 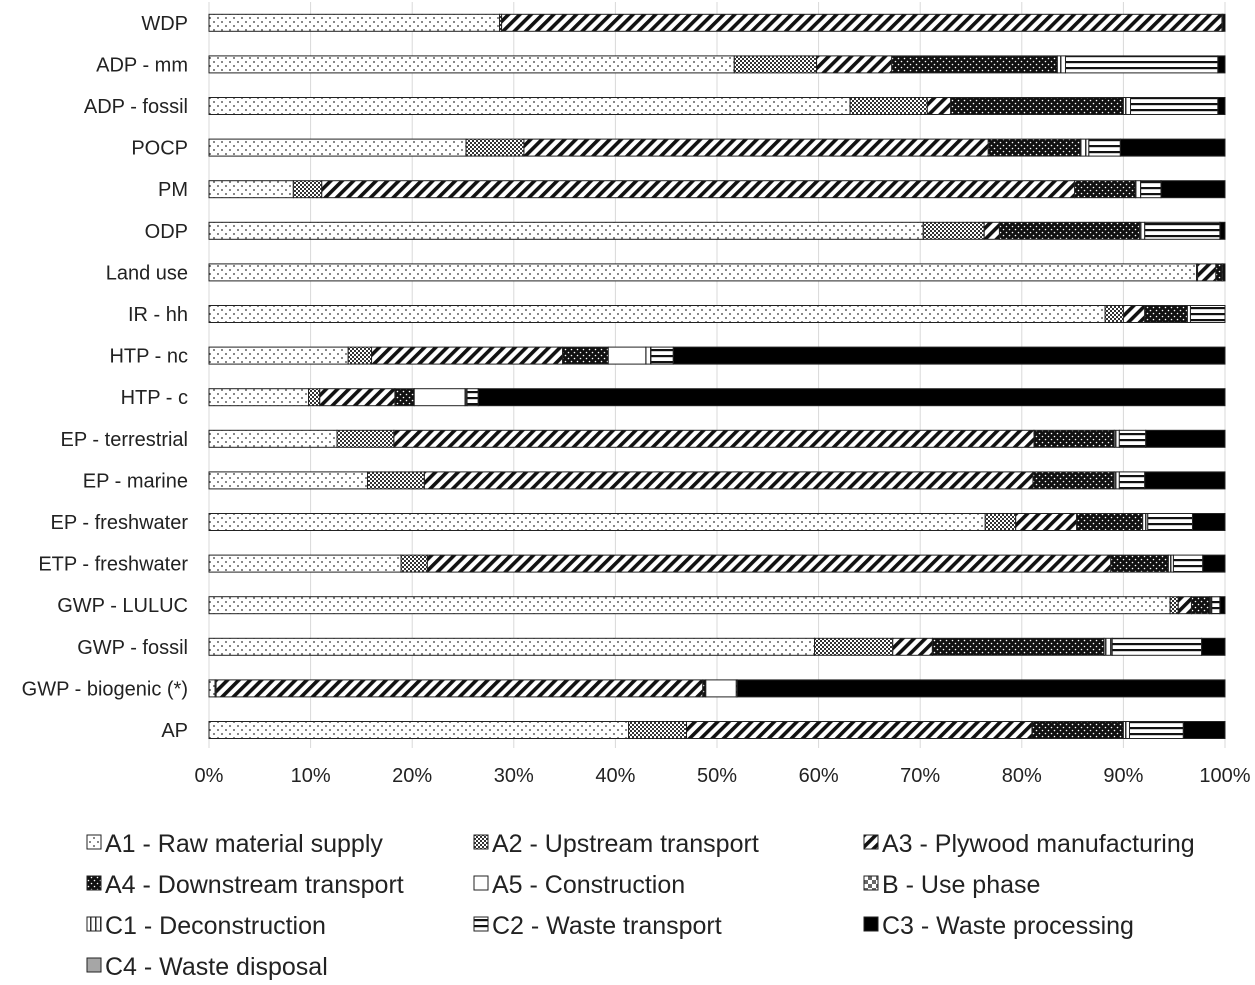 I want to click on category-label: PM, so click(x=173, y=190).